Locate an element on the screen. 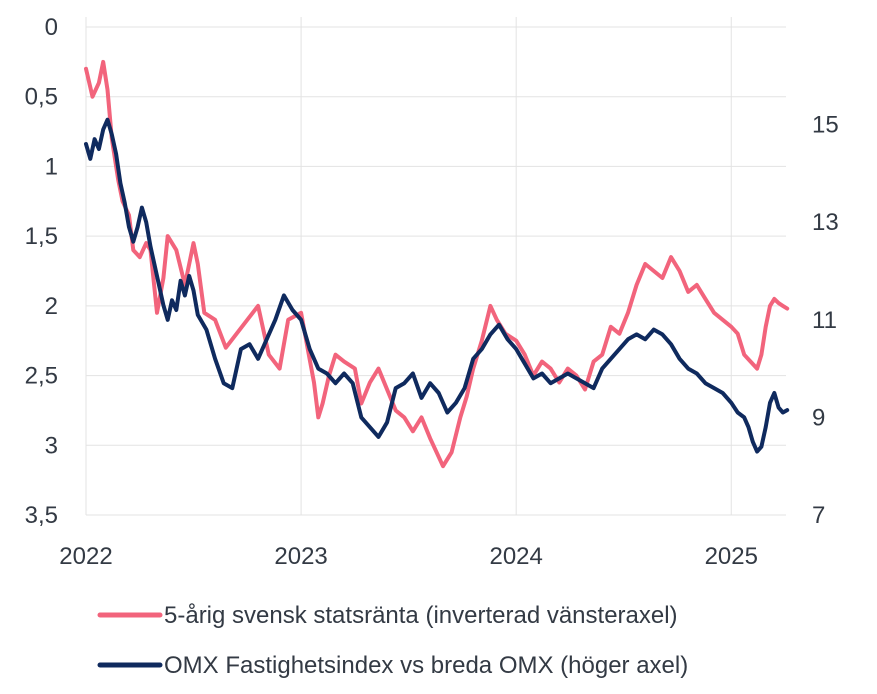 Image resolution: width=877 pixels, height=694 pixels. x-tick-label: 2023 is located at coordinates (300, 556).